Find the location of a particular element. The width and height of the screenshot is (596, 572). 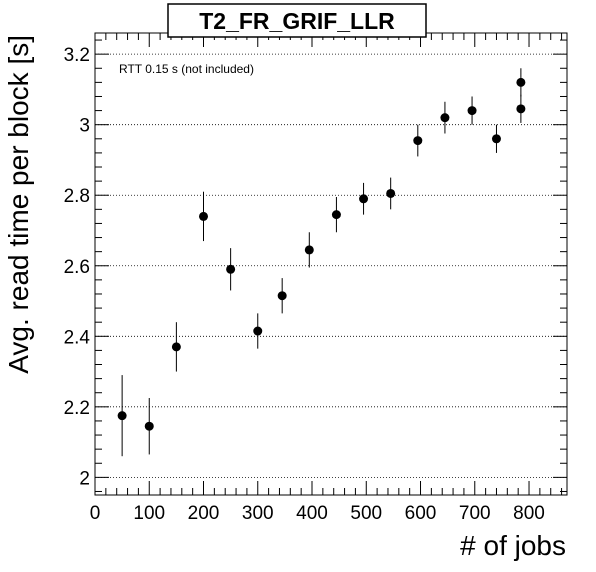

y-tick-label: 2.6 is located at coordinates (77, 267).